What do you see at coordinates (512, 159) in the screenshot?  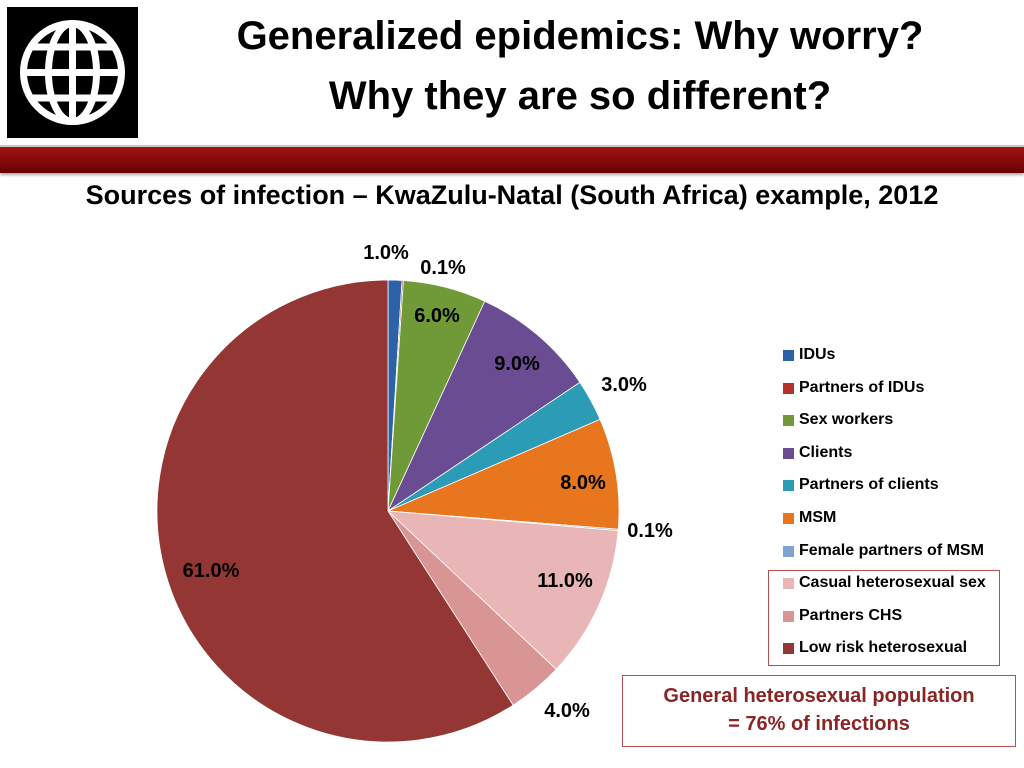 I see `header-divider-band` at bounding box center [512, 159].